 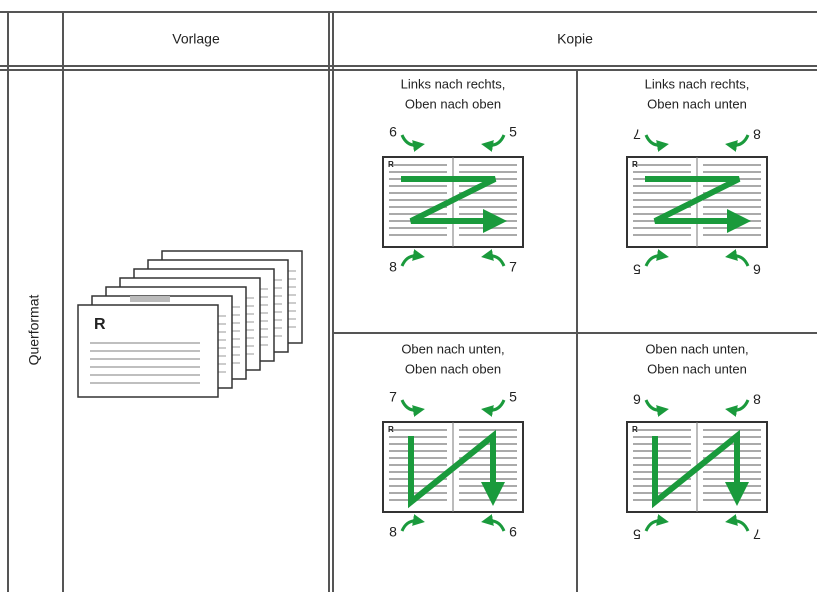 I want to click on sheet-band, so click(x=150, y=299).